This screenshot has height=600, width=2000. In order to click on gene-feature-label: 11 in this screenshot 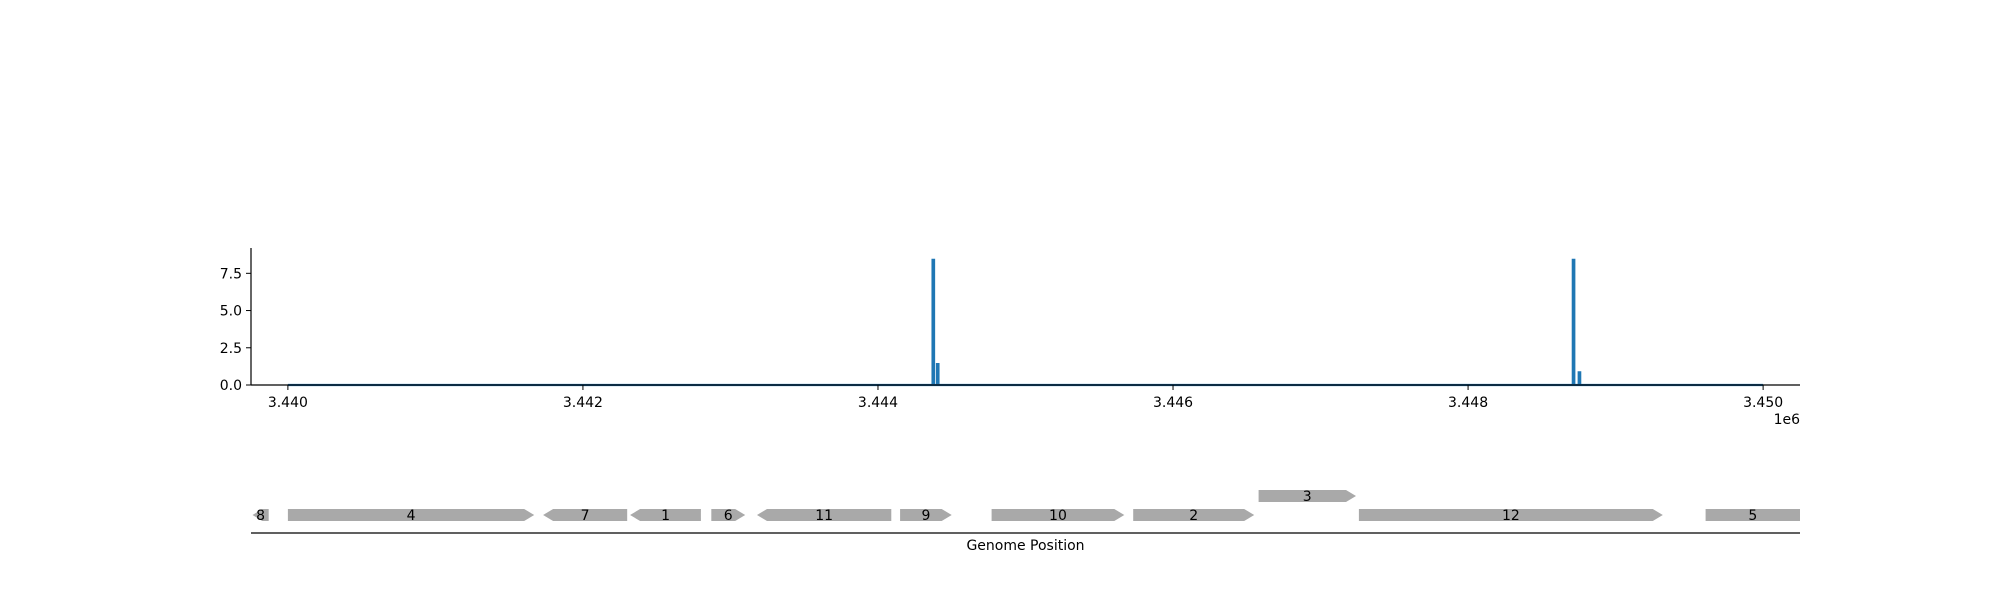, I will do `click(824, 516)`.